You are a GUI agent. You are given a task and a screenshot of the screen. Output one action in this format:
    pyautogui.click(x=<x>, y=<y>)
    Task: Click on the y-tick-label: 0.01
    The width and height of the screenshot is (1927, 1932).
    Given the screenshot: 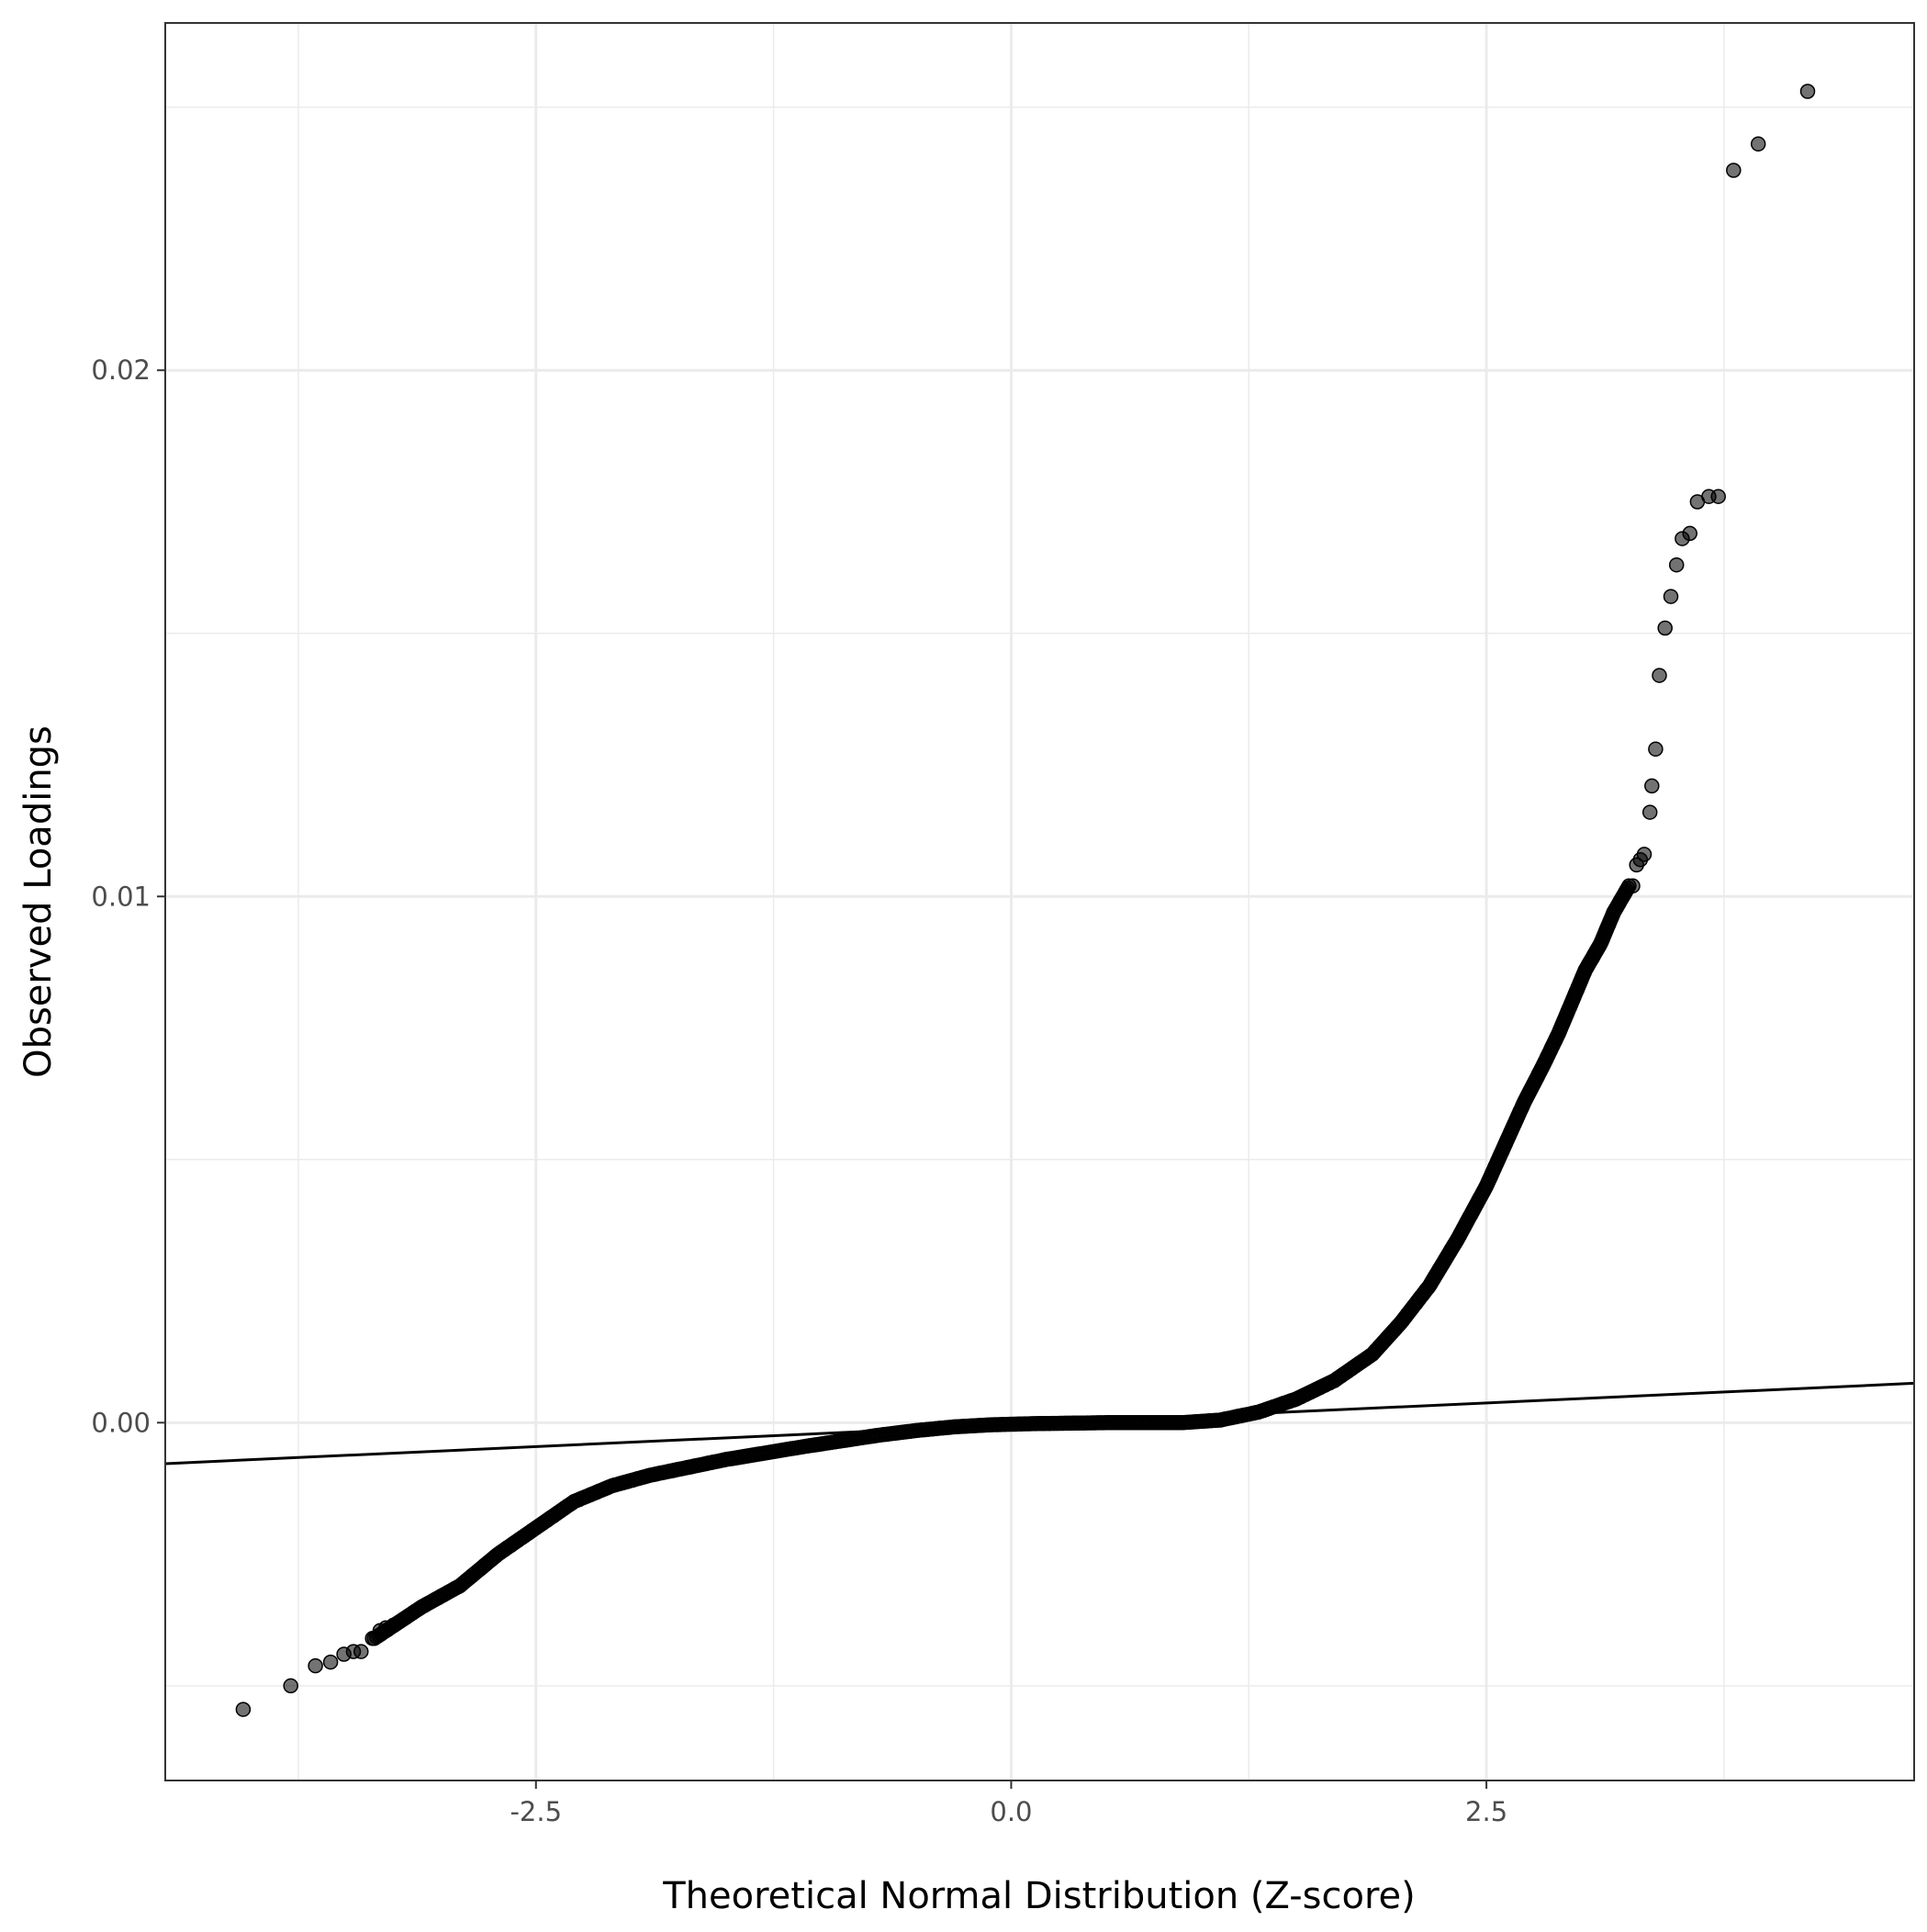 What is the action you would take?
    pyautogui.click(x=121, y=896)
    